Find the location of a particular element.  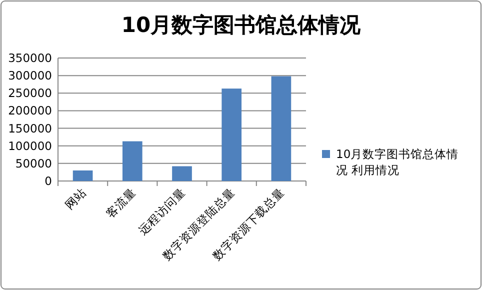

y-tick-label: 50000 is located at coordinates (33, 163).